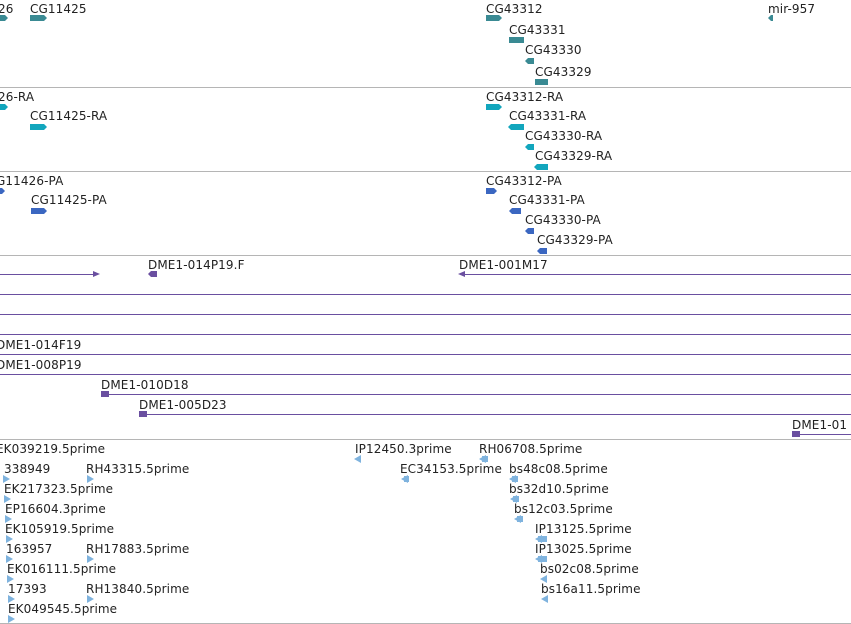  I want to click on transcript-label: CG43330-RA, so click(564, 136).